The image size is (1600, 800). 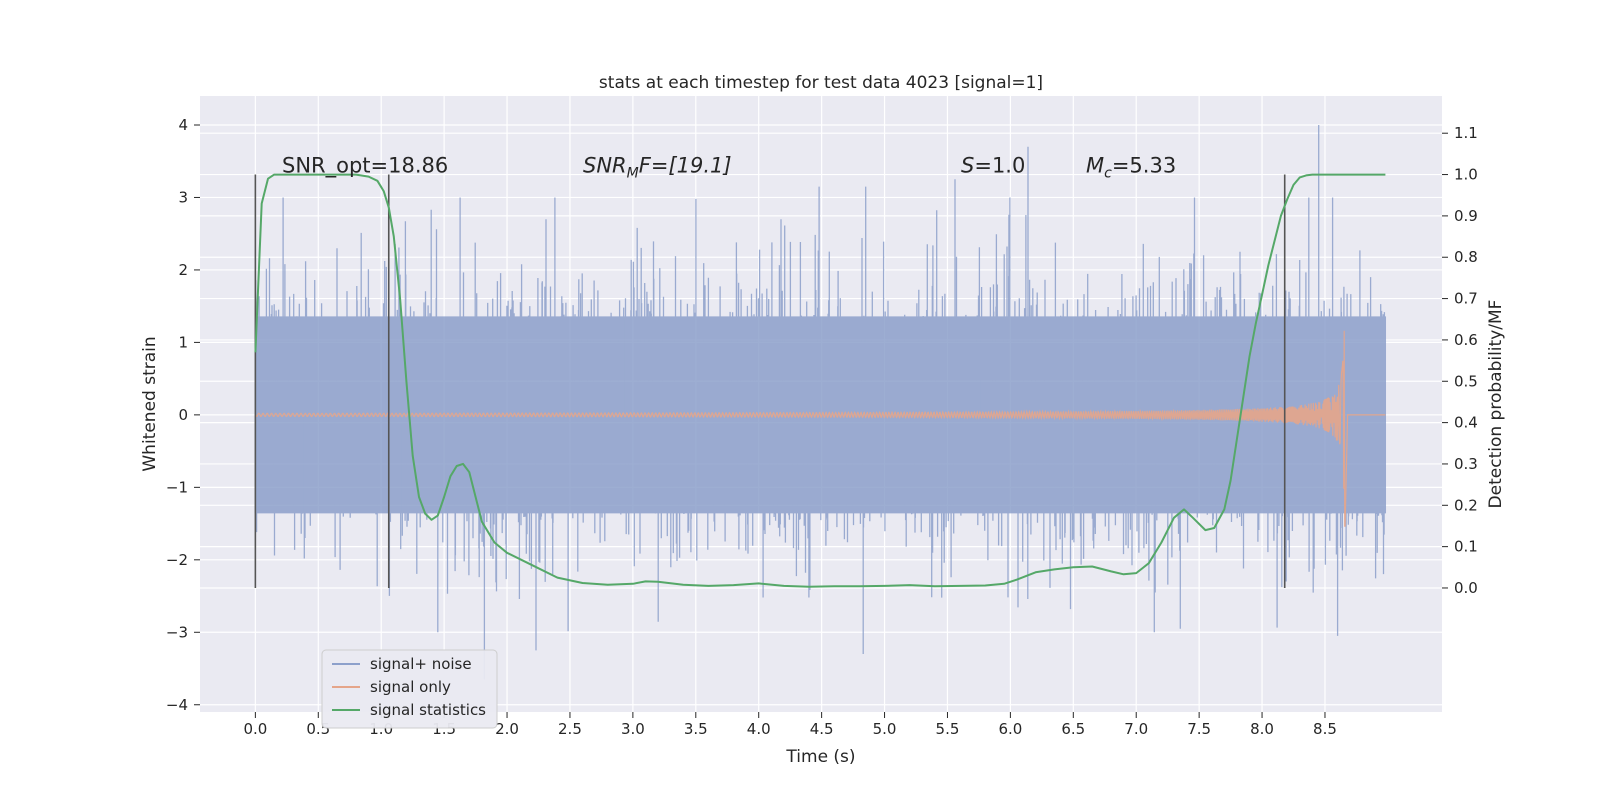 What do you see at coordinates (1466, 423) in the screenshot?
I see `y-right-tick-label: 0.4` at bounding box center [1466, 423].